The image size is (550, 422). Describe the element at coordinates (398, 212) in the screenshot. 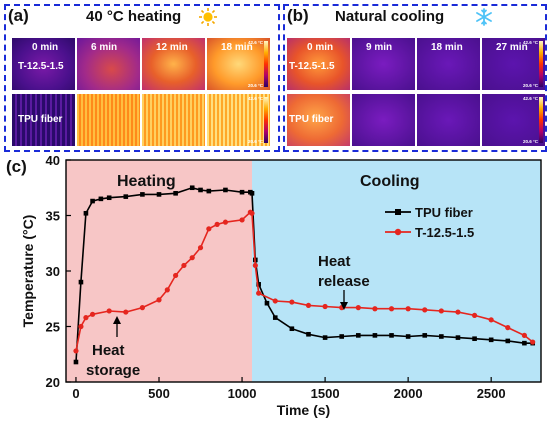

I see `legend-marker` at that location.